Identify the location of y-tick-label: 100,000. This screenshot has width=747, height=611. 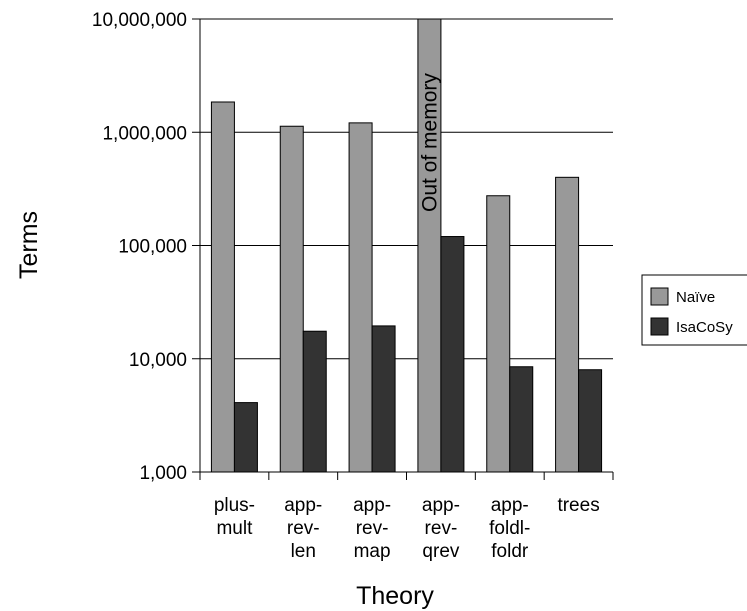
(152, 247).